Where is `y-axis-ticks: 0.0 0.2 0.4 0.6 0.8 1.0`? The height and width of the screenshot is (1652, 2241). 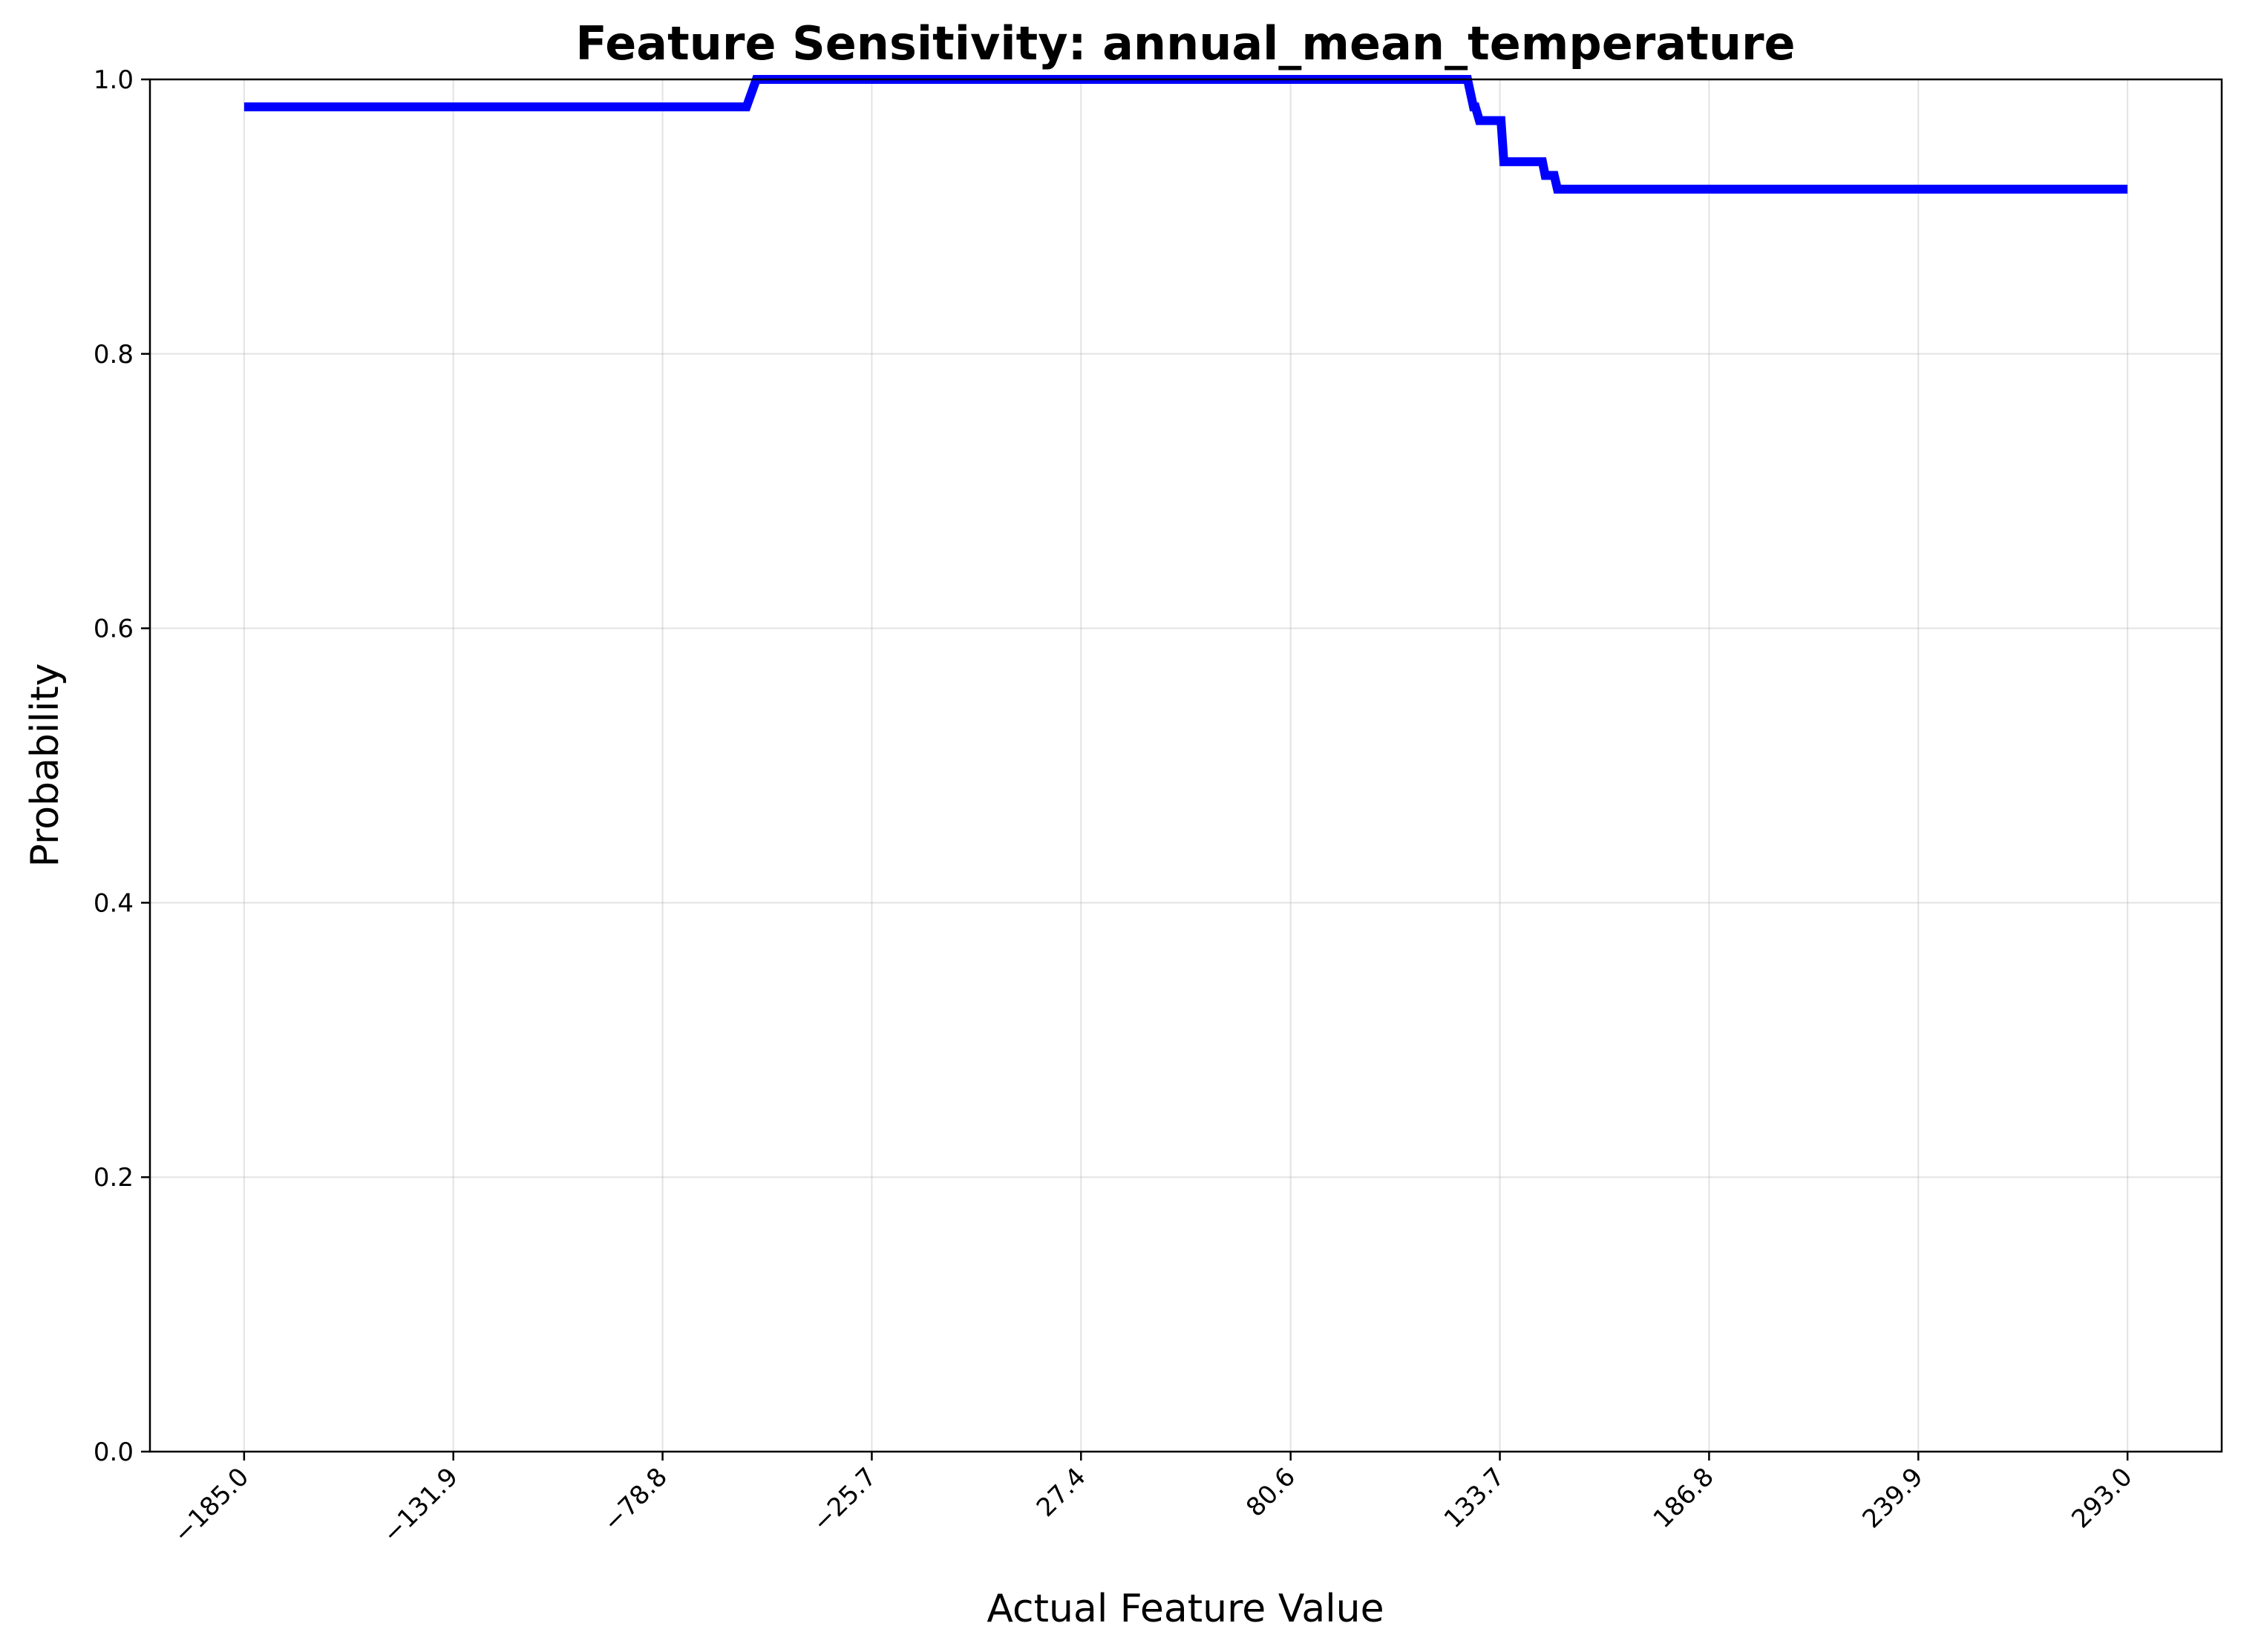 y-axis-ticks: 0.0 0.2 0.4 0.6 0.8 1.0 is located at coordinates (122, 766).